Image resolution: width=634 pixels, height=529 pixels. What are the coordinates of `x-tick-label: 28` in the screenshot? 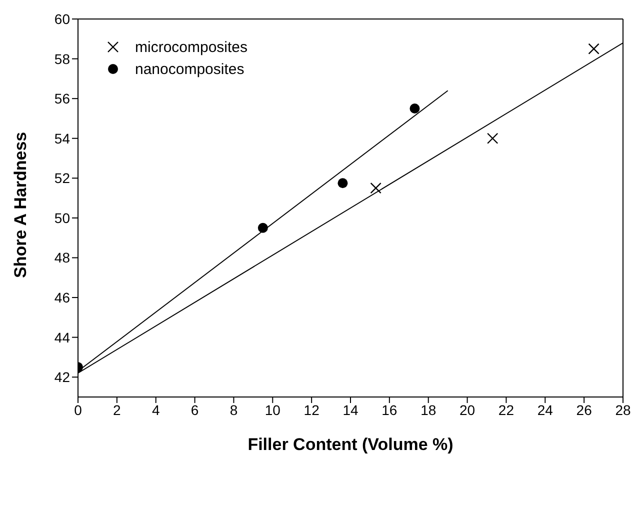 It's located at (623, 410).